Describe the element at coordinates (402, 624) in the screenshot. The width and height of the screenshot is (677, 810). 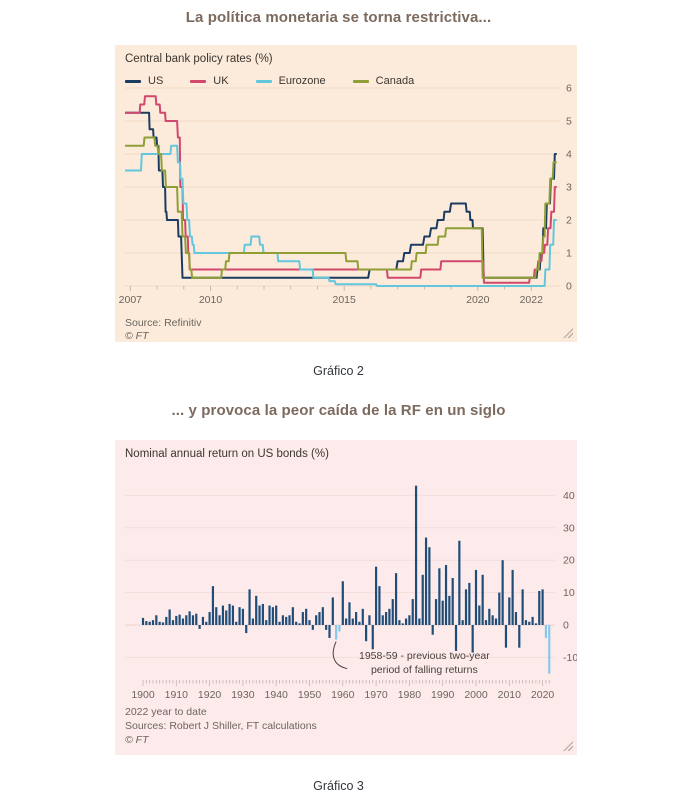
I see `bar-1978` at that location.